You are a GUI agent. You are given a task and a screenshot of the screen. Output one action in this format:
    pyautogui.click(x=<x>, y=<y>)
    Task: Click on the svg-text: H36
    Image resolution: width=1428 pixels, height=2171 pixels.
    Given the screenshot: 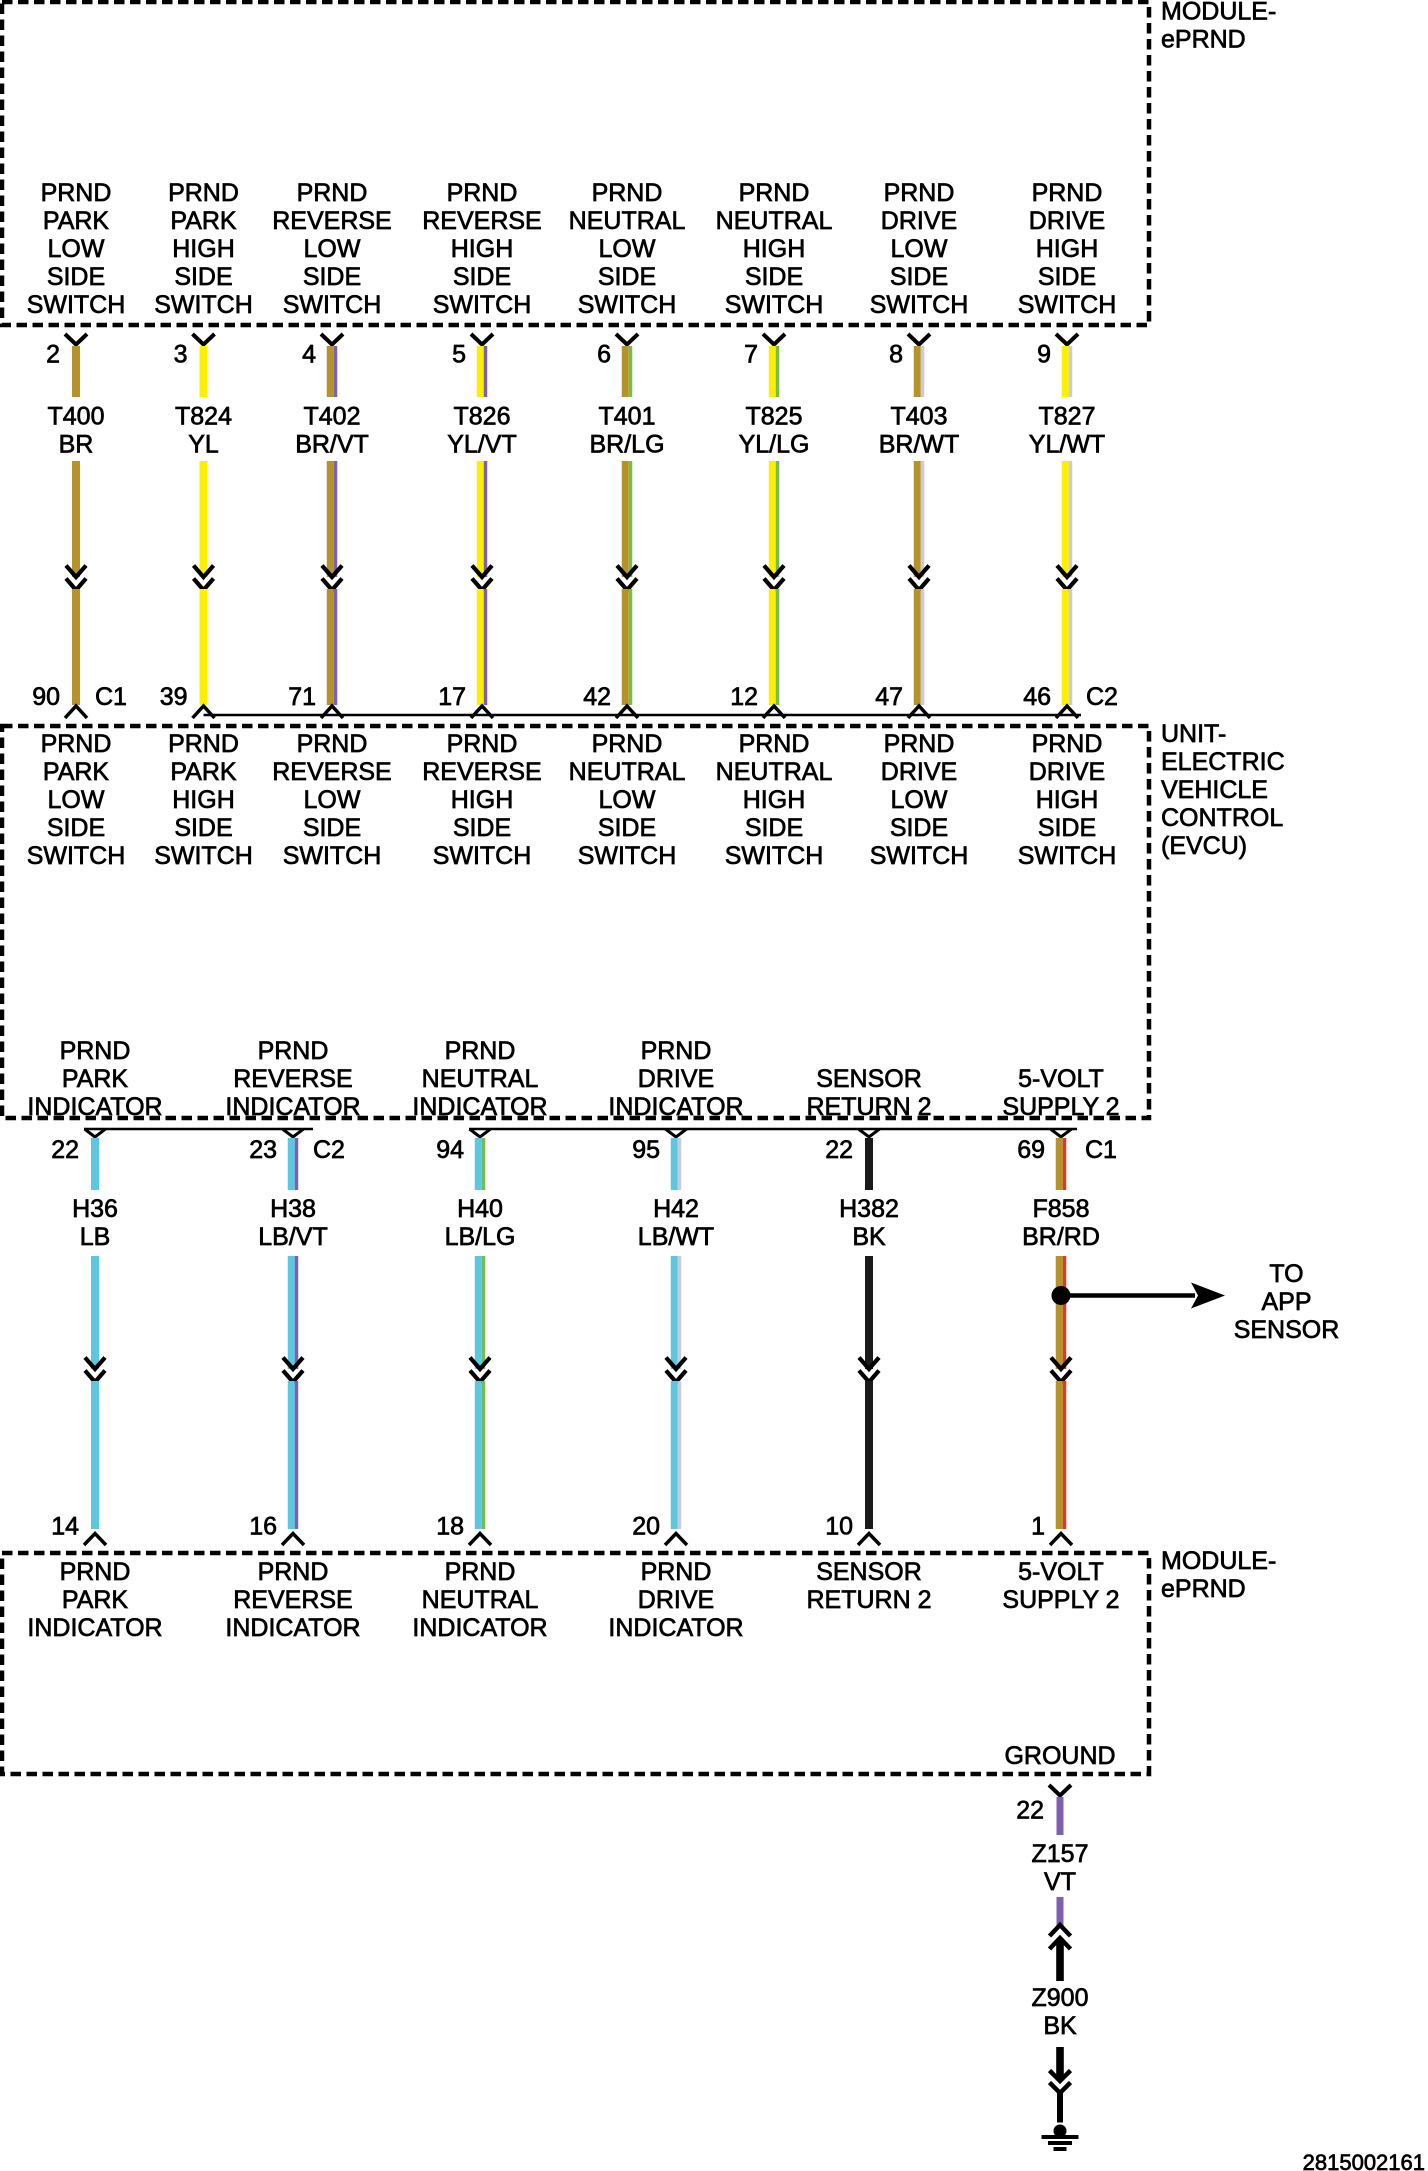 What is the action you would take?
    pyautogui.click(x=95, y=1209)
    